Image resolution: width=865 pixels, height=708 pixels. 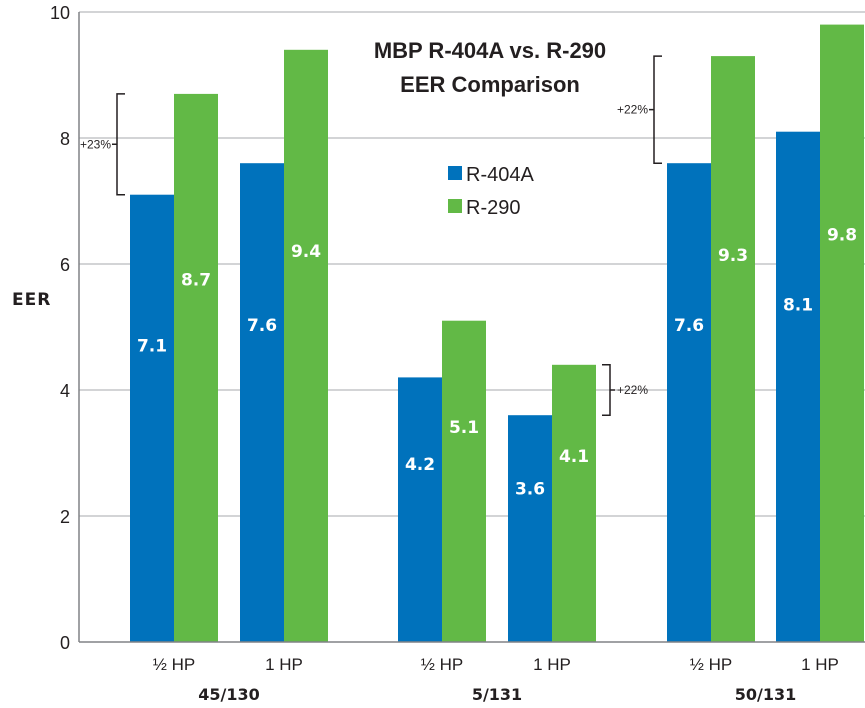 I want to click on y-tick-label: 8, so click(x=65, y=139).